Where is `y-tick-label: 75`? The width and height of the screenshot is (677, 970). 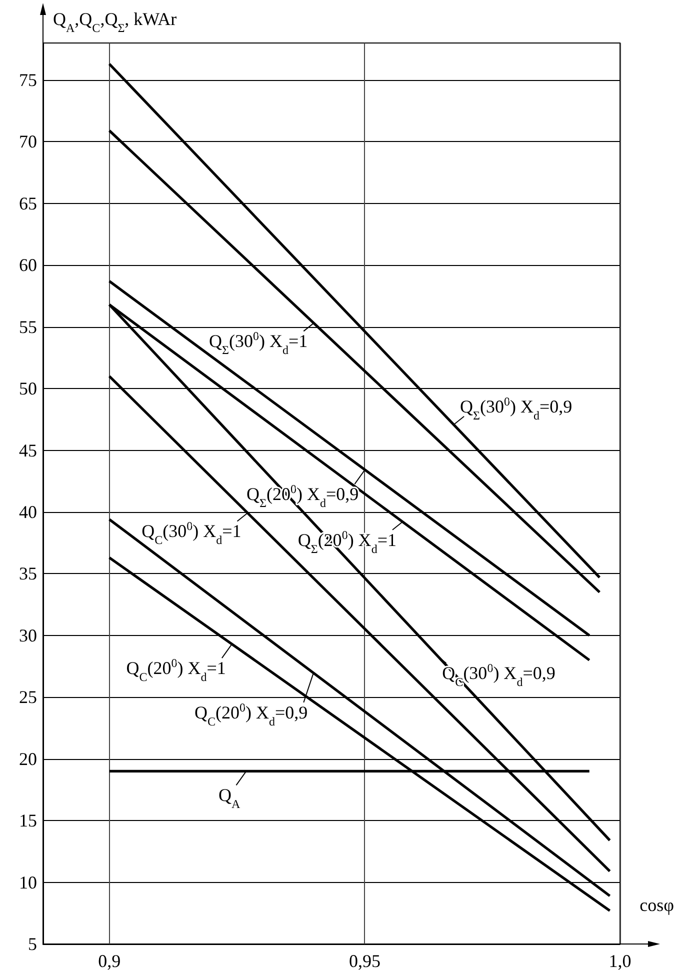 y-tick-label: 75 is located at coordinates (28, 80).